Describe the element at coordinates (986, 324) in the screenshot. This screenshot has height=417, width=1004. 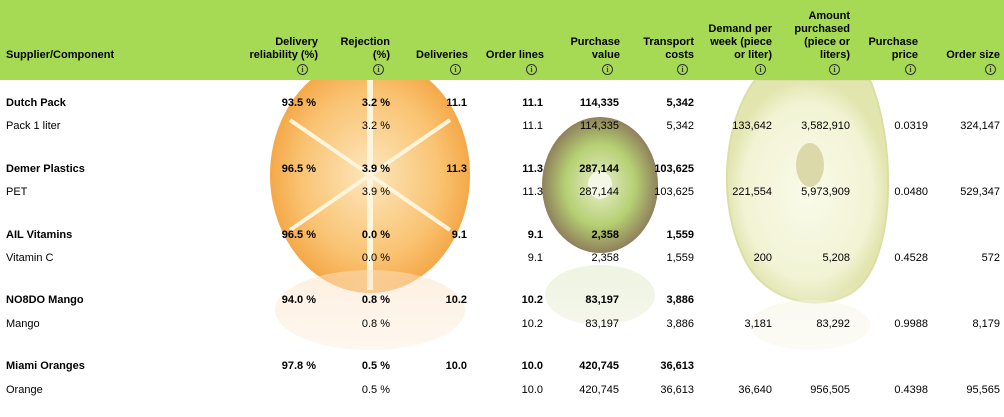
I see `order-size-value: 8,179` at that location.